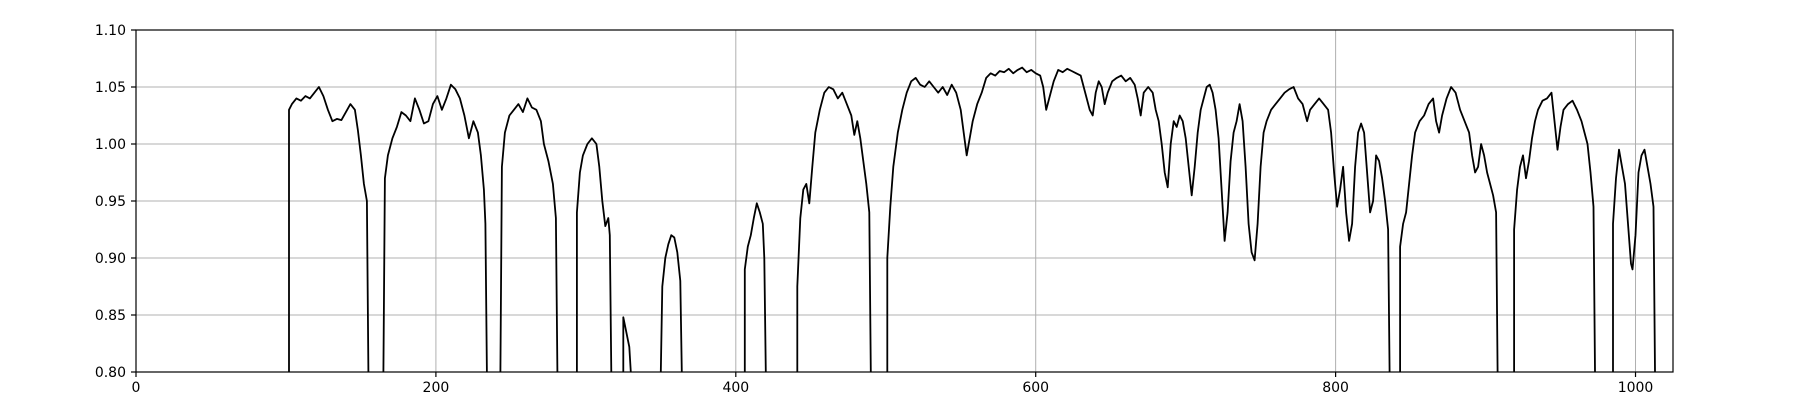  What do you see at coordinates (110, 373) in the screenshot?
I see `y-tick-label: 0.80` at bounding box center [110, 373].